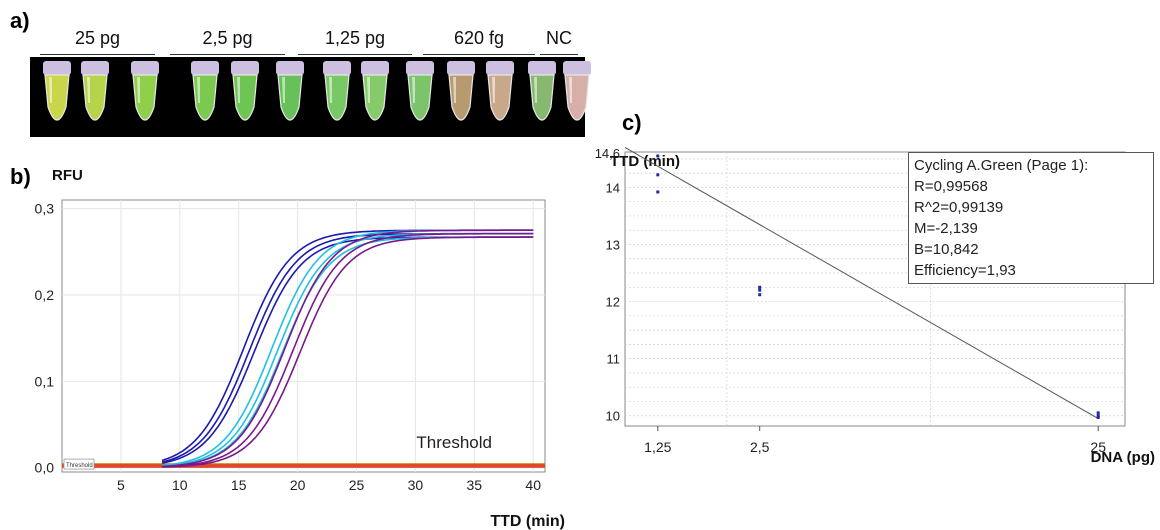  Describe the element at coordinates (479, 38) in the screenshot. I see `tube-group-label: 620 fg` at that location.